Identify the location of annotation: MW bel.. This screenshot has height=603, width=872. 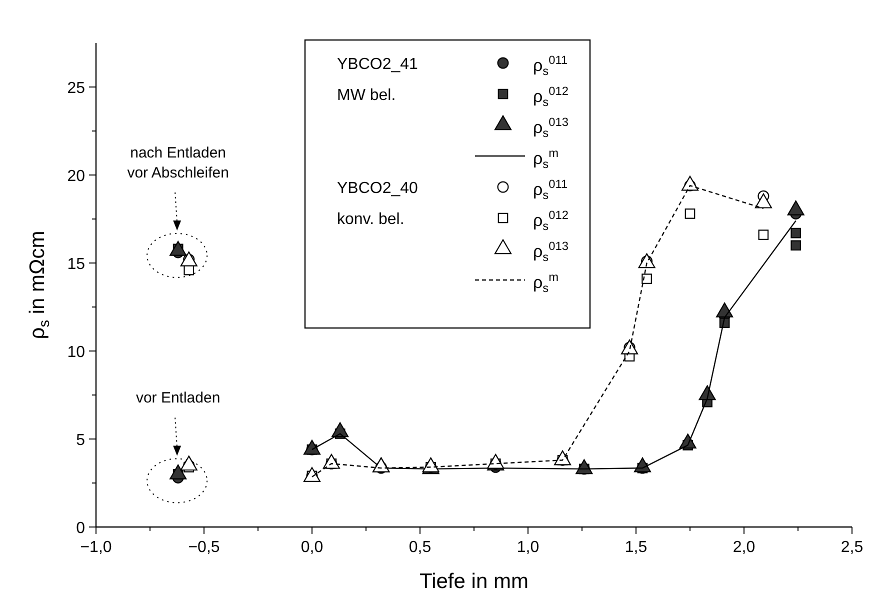
(366, 95).